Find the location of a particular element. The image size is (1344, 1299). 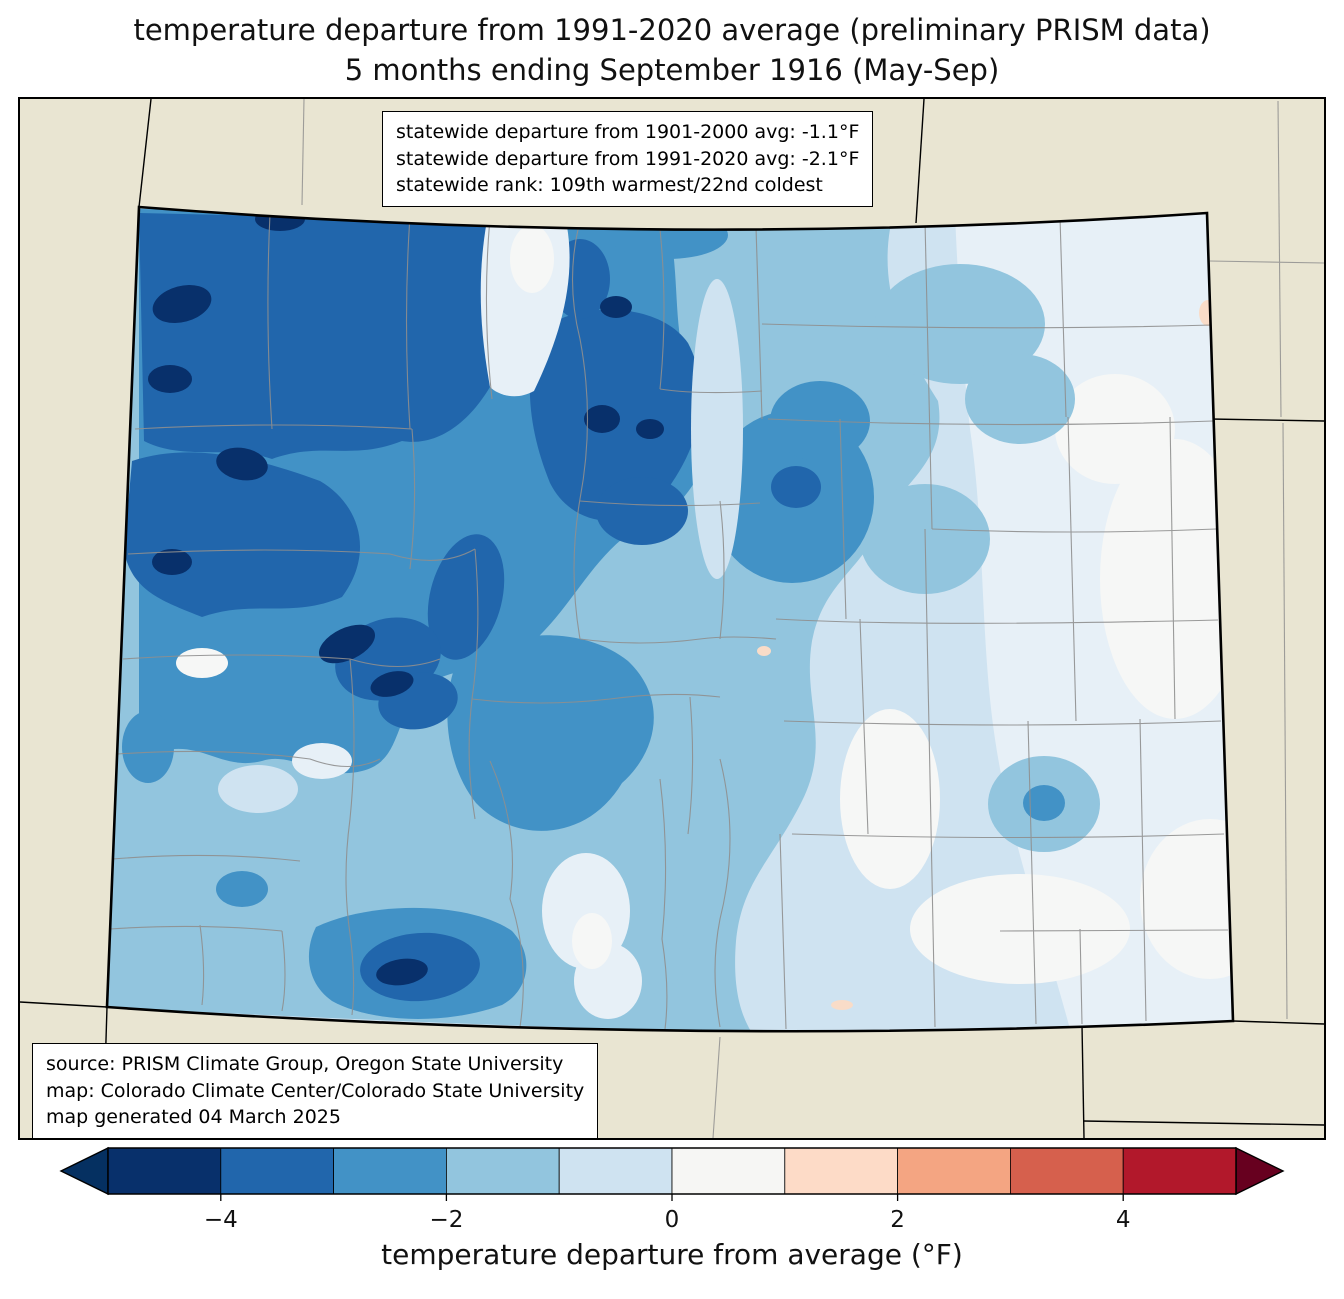

contour-white-patches-east is located at coordinates (1036, 679).